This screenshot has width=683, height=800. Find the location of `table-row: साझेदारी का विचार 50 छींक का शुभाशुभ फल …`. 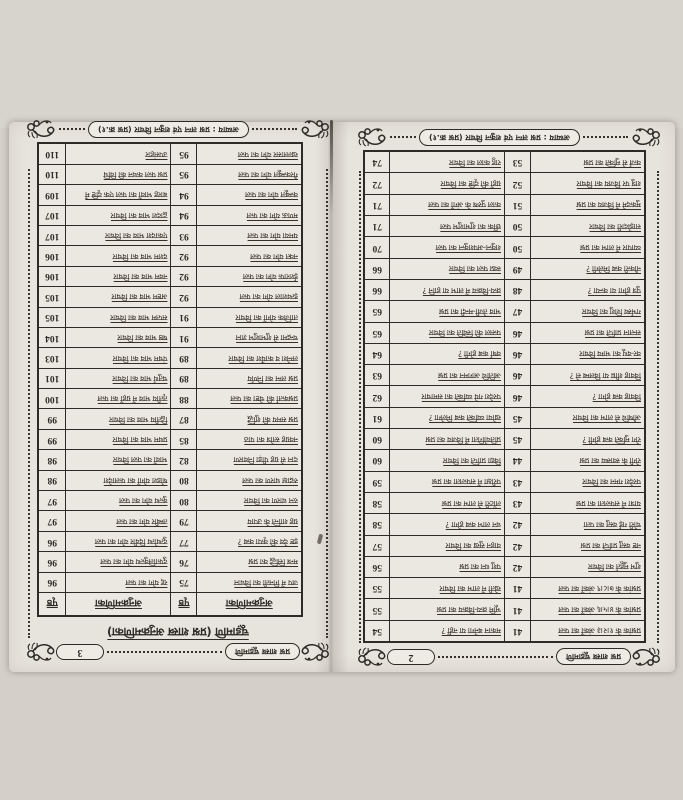

table-row: साझेदारी का विचार 50 छींक का शुभाशुभ फल … is located at coordinates (504, 226).